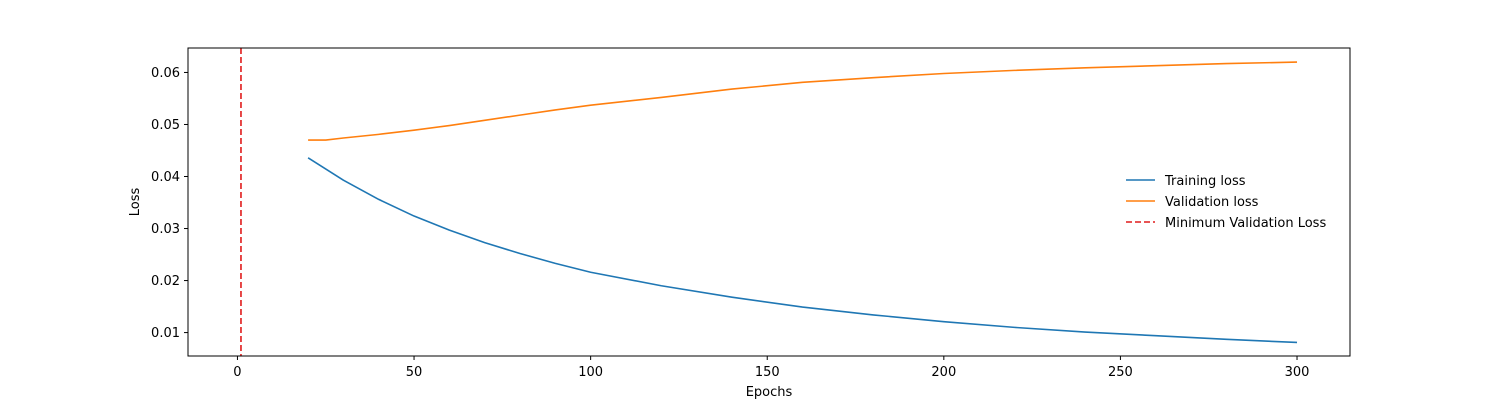 The height and width of the screenshot is (400, 1500). Describe the element at coordinates (414, 372) in the screenshot. I see `x-tick-label: 50` at that location.